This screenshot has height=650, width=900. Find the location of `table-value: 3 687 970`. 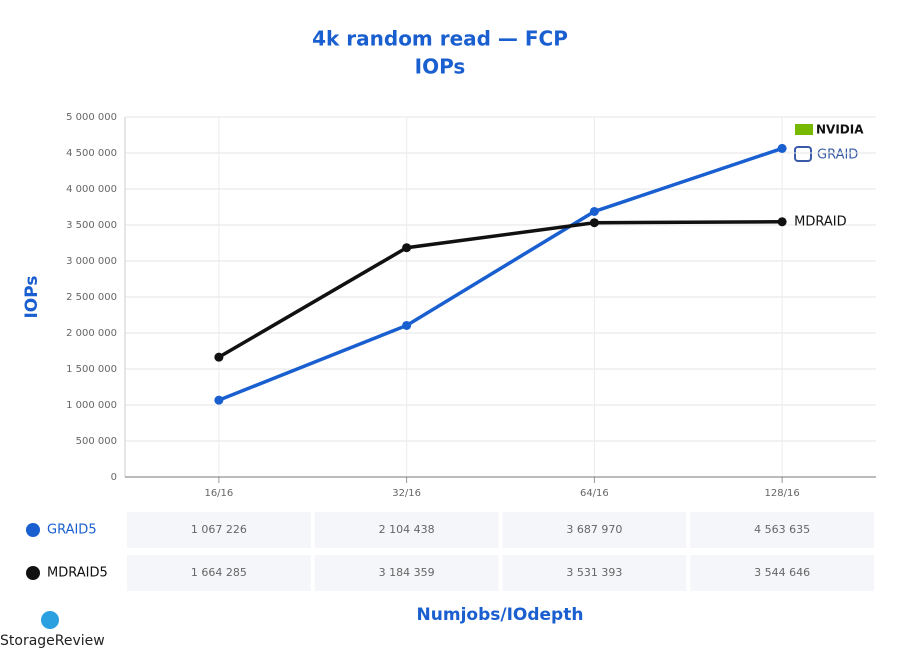

table-value: 3 687 970 is located at coordinates (594, 529).